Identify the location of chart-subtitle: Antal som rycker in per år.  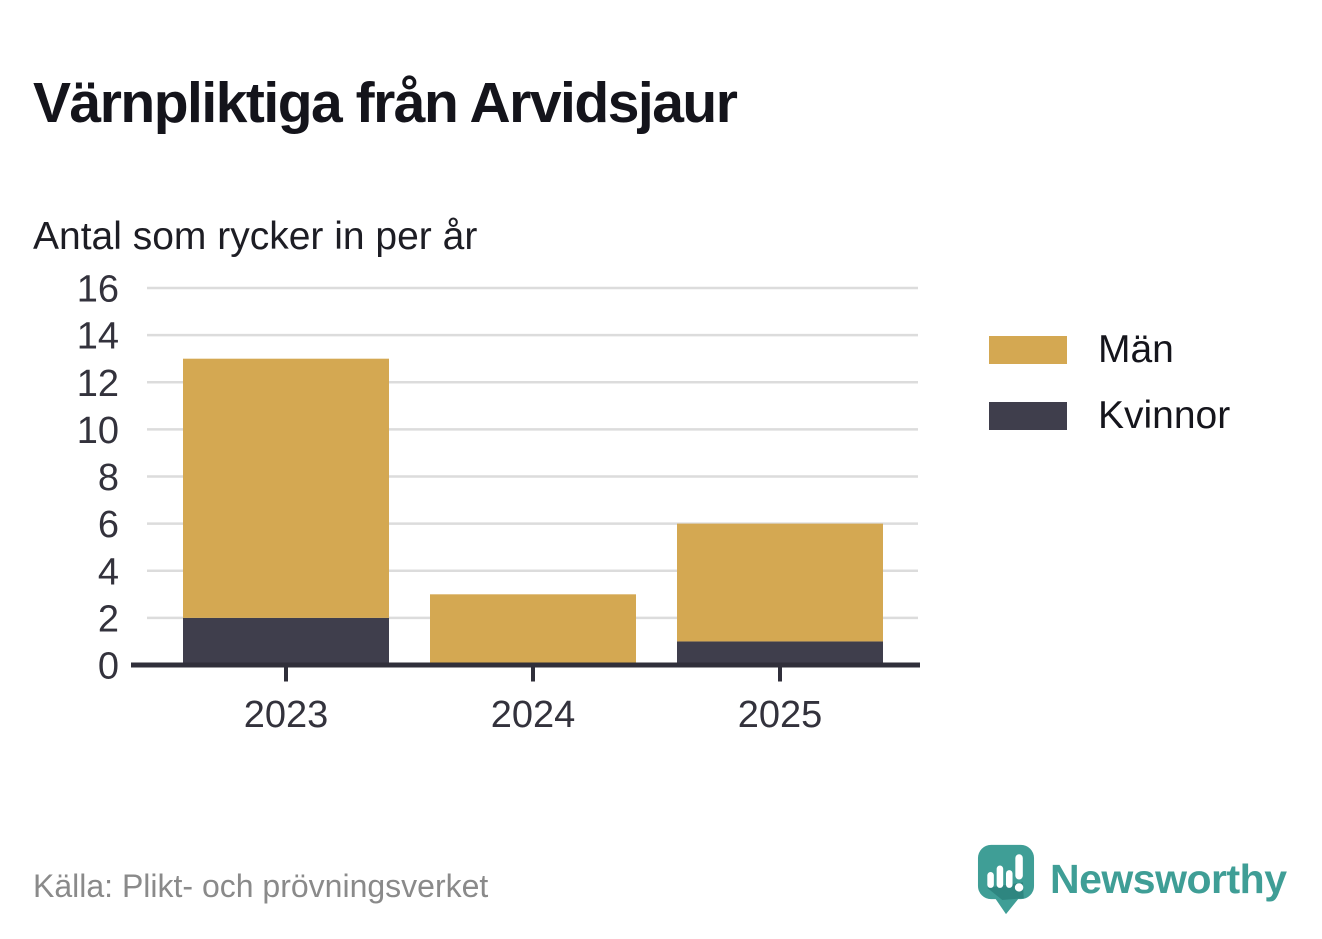
(255, 237).